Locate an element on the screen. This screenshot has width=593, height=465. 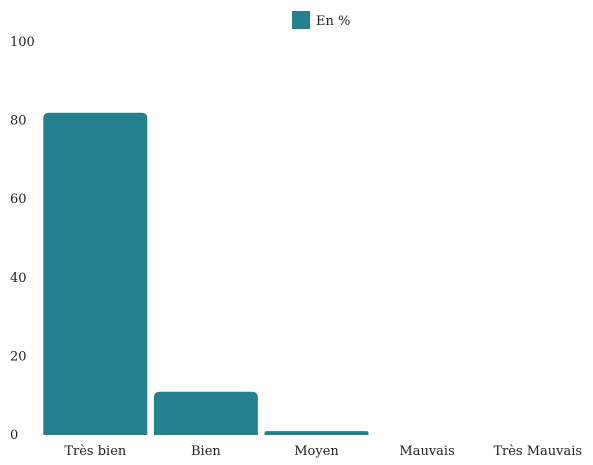
y-tick-label: 80 is located at coordinates (18, 121).